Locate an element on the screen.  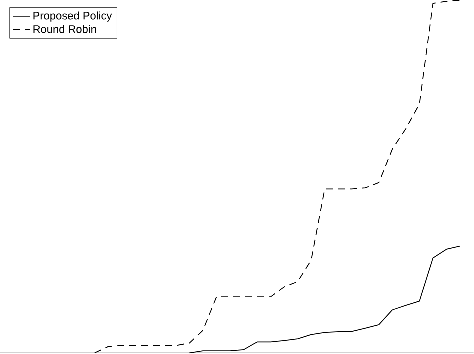
legend-label: Round Robin is located at coordinates (65, 29).